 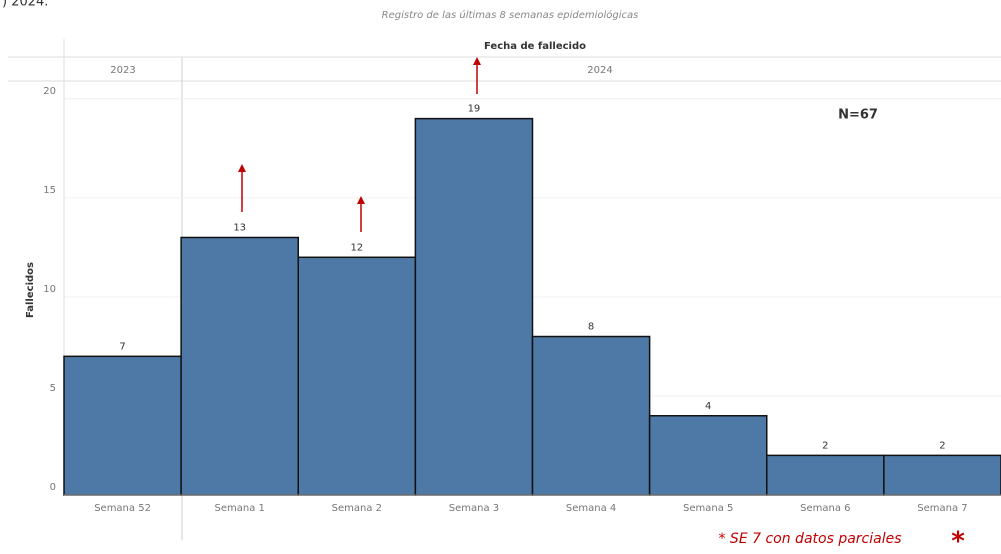 What do you see at coordinates (535, 46) in the screenshot?
I see `header-title: Fecha de fallecido` at bounding box center [535, 46].